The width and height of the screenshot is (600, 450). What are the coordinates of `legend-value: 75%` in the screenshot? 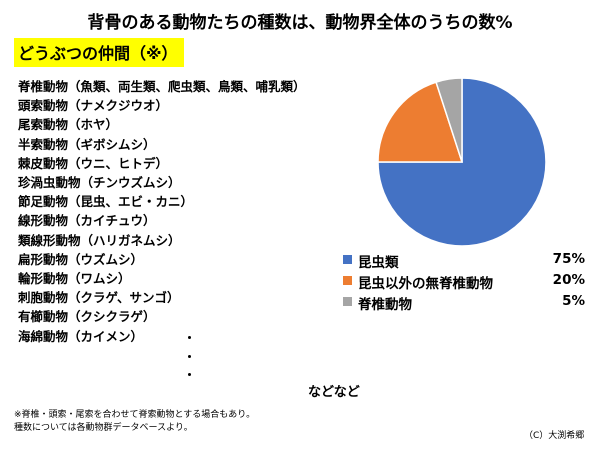 It's located at (568, 259).